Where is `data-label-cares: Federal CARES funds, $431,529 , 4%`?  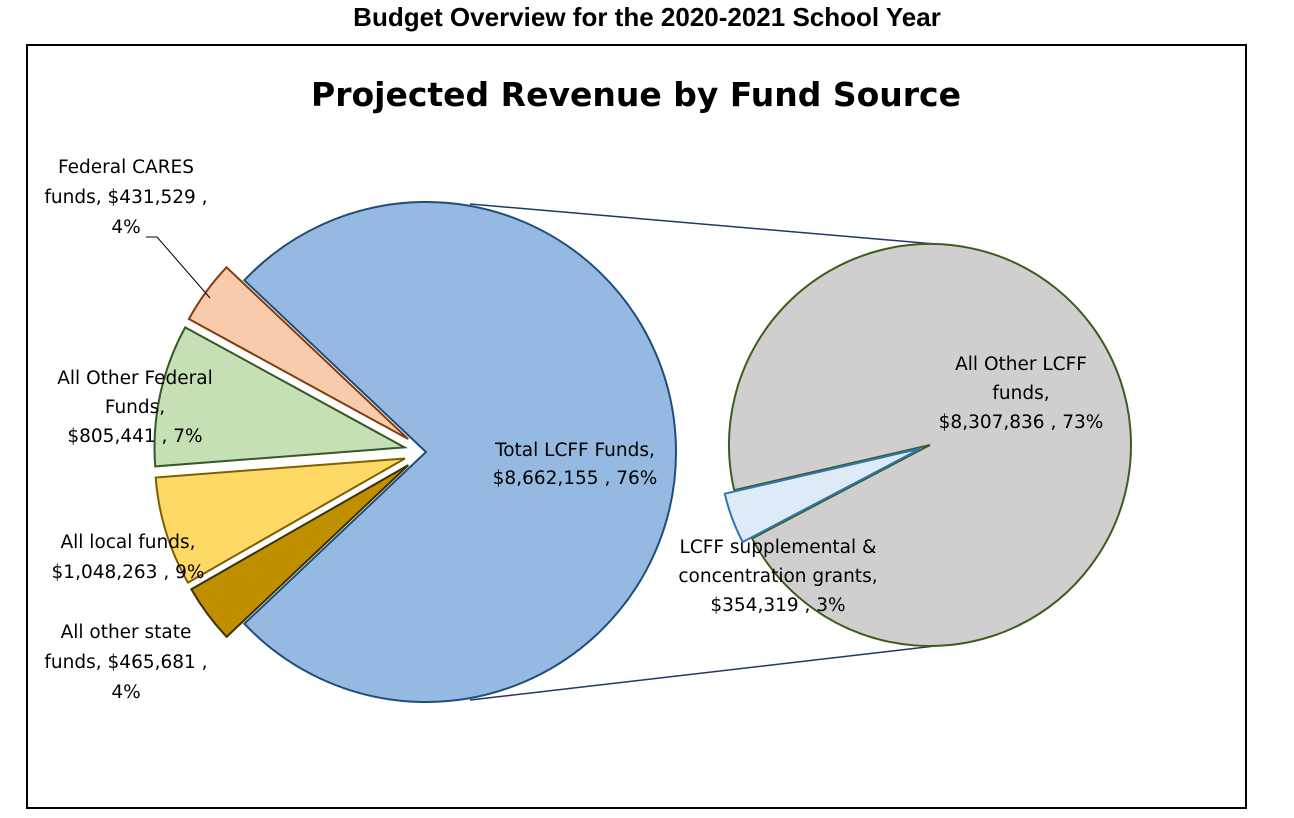
data-label-cares: Federal CARES funds, $431,529 , 4% is located at coordinates (125, 197).